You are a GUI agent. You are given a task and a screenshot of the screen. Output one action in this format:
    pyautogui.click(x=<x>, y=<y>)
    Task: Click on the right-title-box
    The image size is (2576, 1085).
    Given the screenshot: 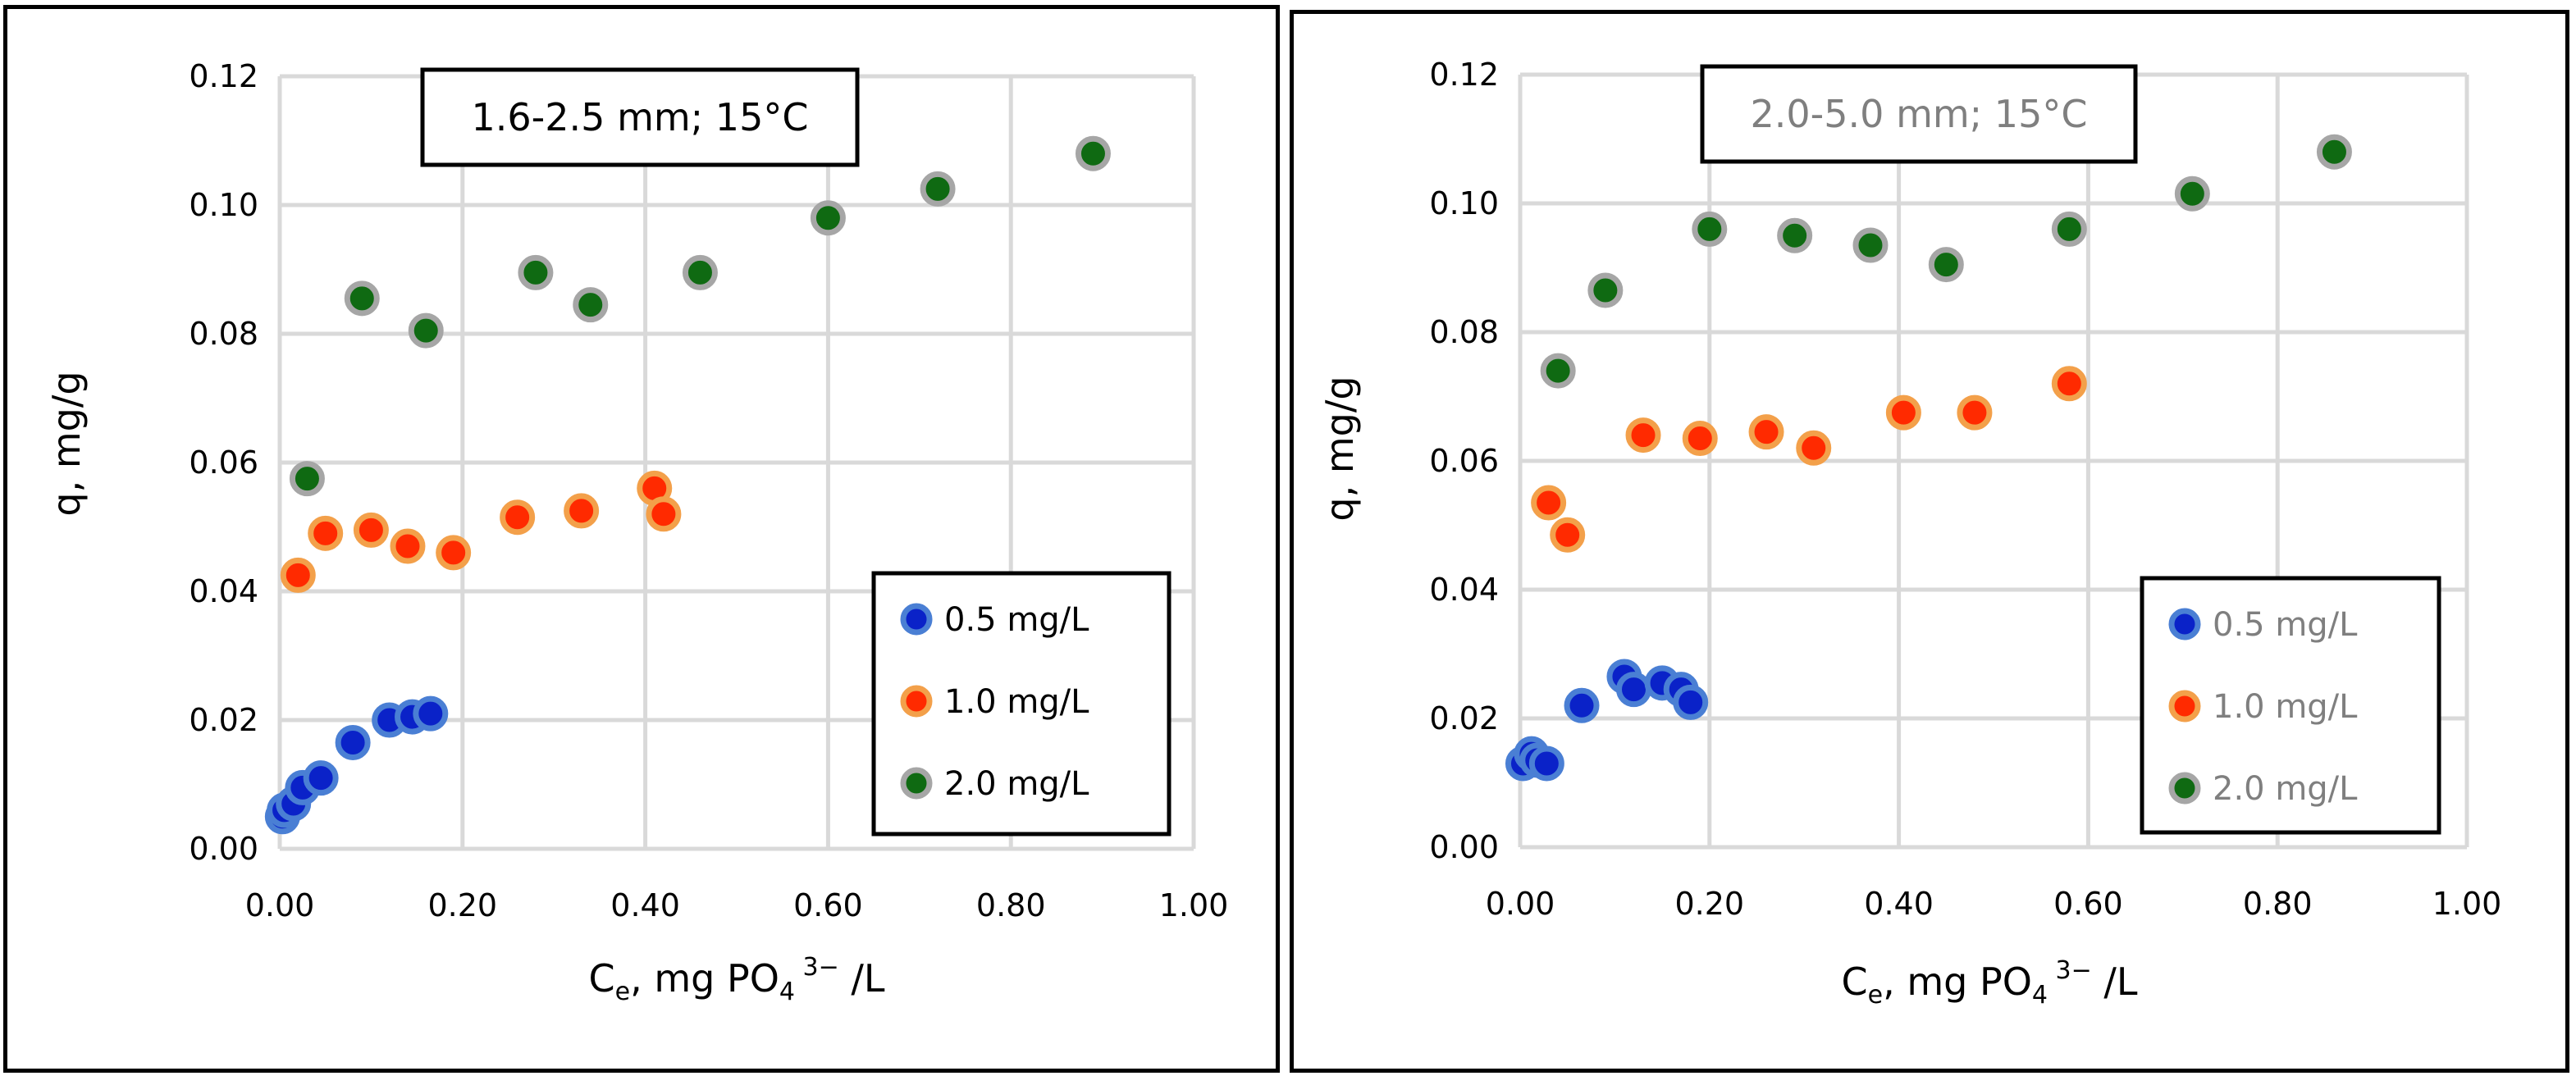 What is the action you would take?
    pyautogui.click(x=1919, y=114)
    